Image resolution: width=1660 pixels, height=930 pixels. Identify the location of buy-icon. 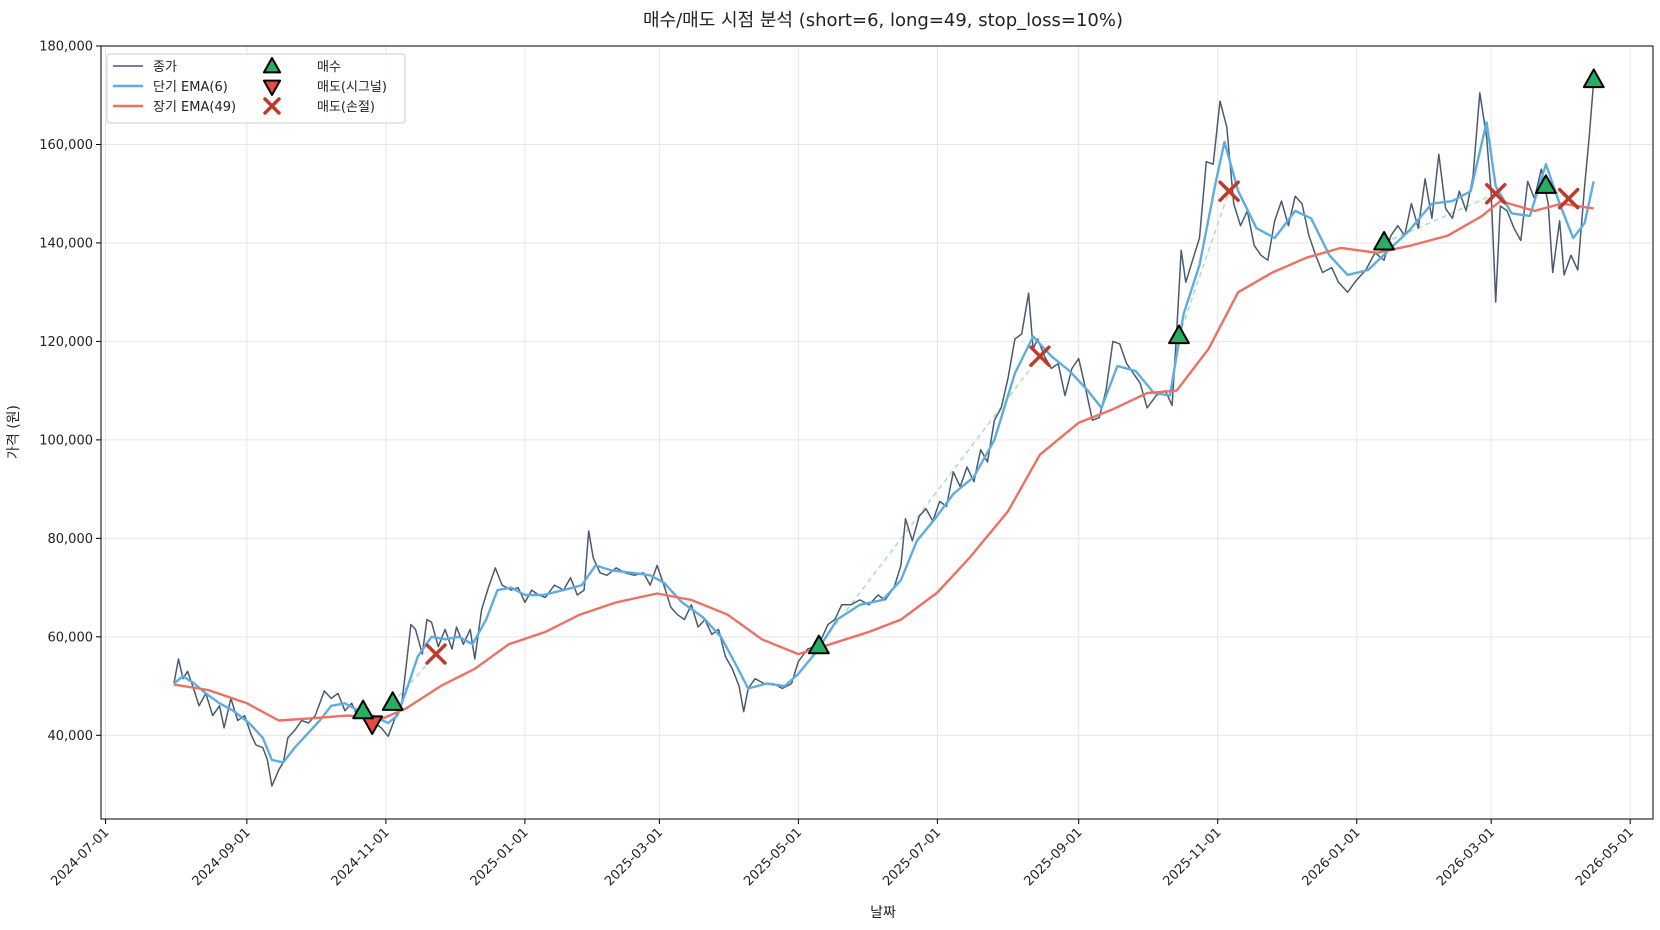
(272, 65).